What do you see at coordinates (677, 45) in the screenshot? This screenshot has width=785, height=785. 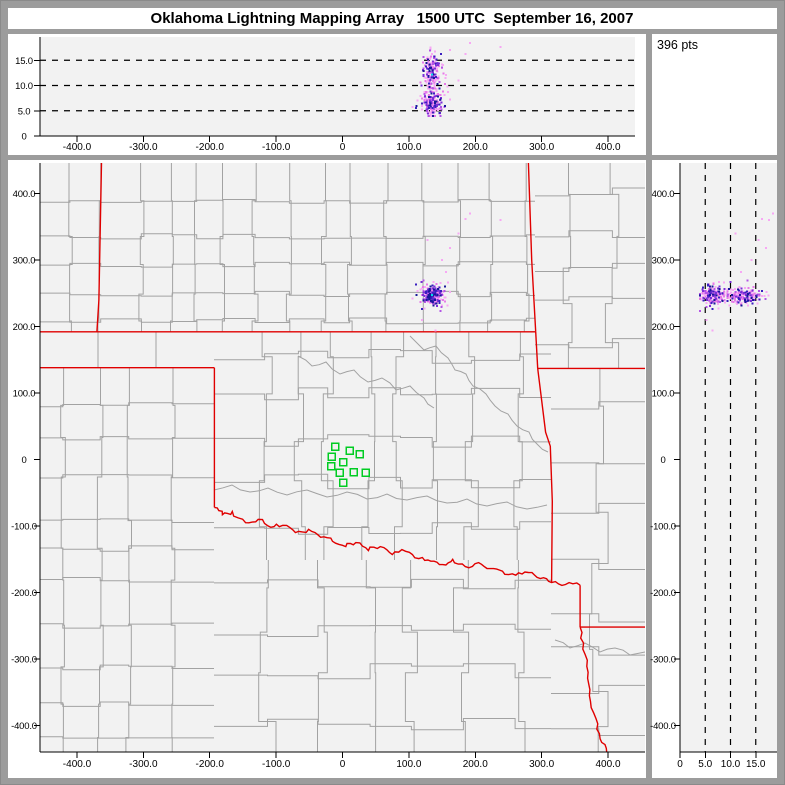 I see `points-count-label: 396 pts` at bounding box center [677, 45].